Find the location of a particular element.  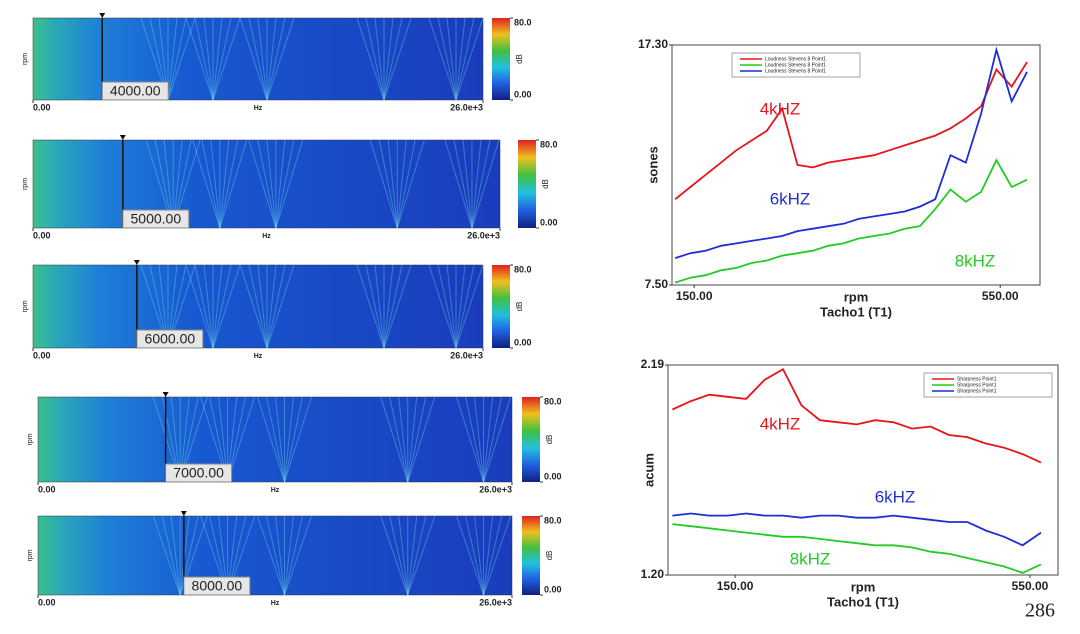

page-number: 286 is located at coordinates (1040, 611).